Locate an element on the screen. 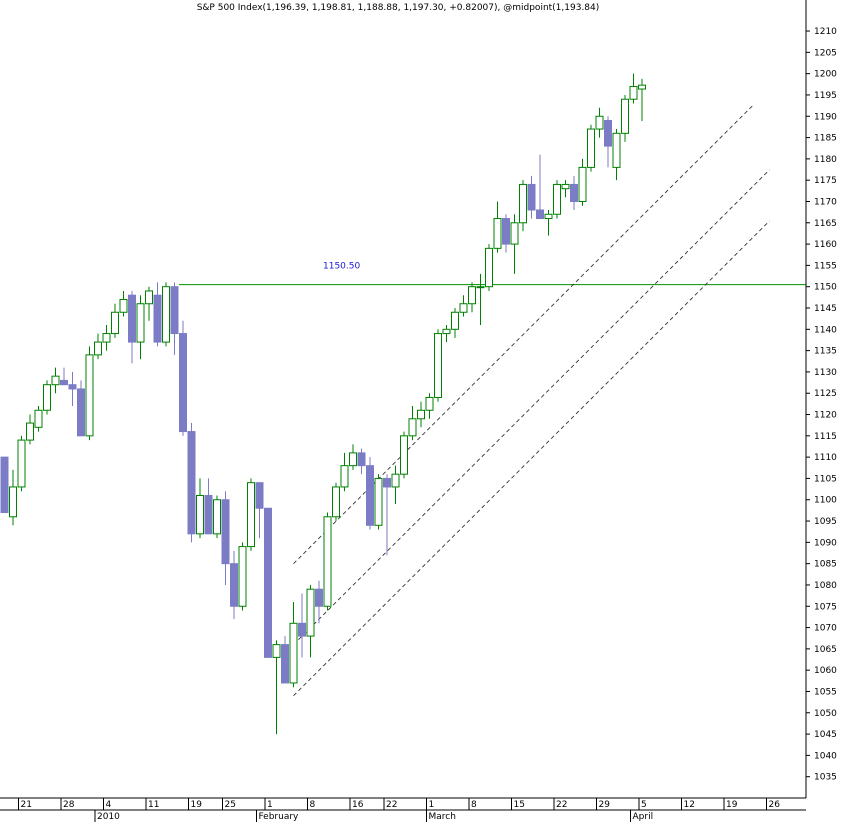  x-tick-label: 16 is located at coordinates (358, 805).